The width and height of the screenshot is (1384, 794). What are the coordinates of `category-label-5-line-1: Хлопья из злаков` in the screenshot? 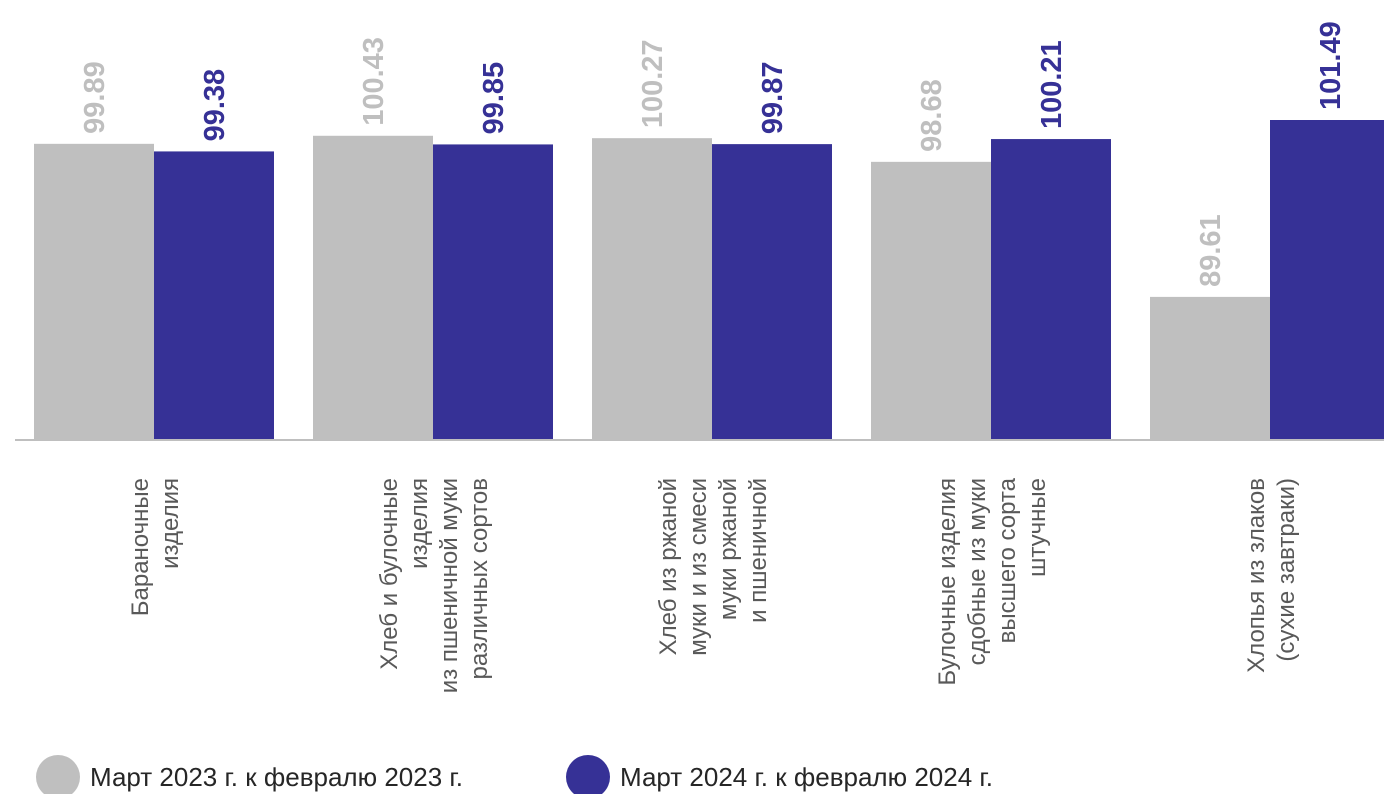 It's located at (1256, 575).